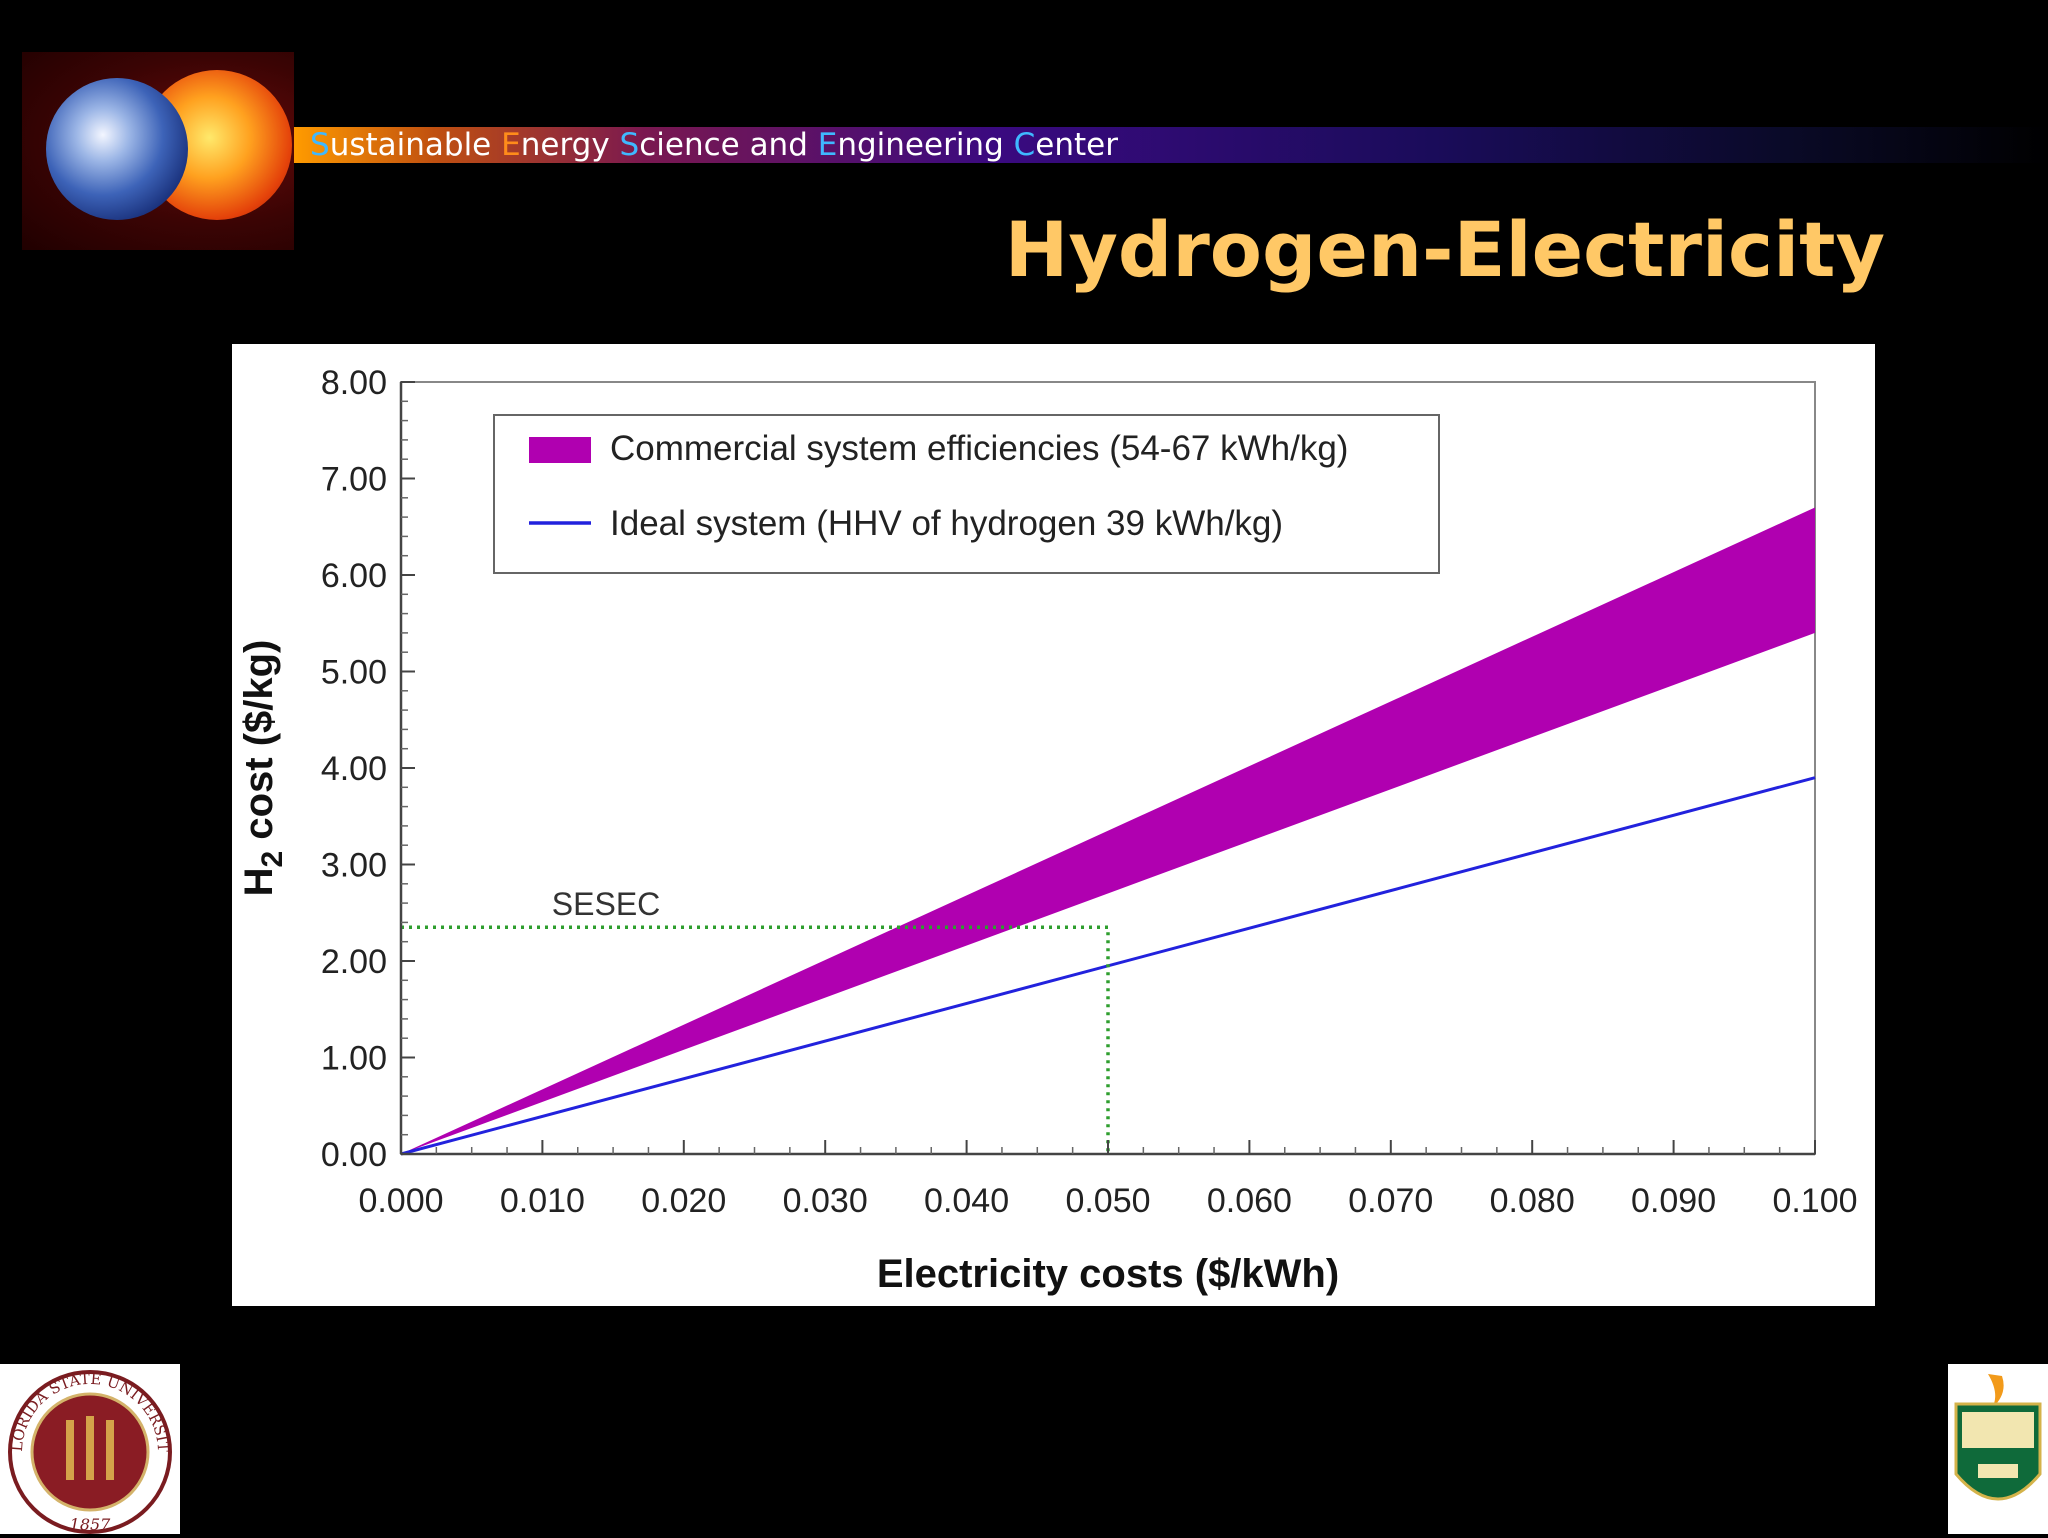  Describe the element at coordinates (542, 1201) in the screenshot. I see `x-tick-label: 0.010` at that location.